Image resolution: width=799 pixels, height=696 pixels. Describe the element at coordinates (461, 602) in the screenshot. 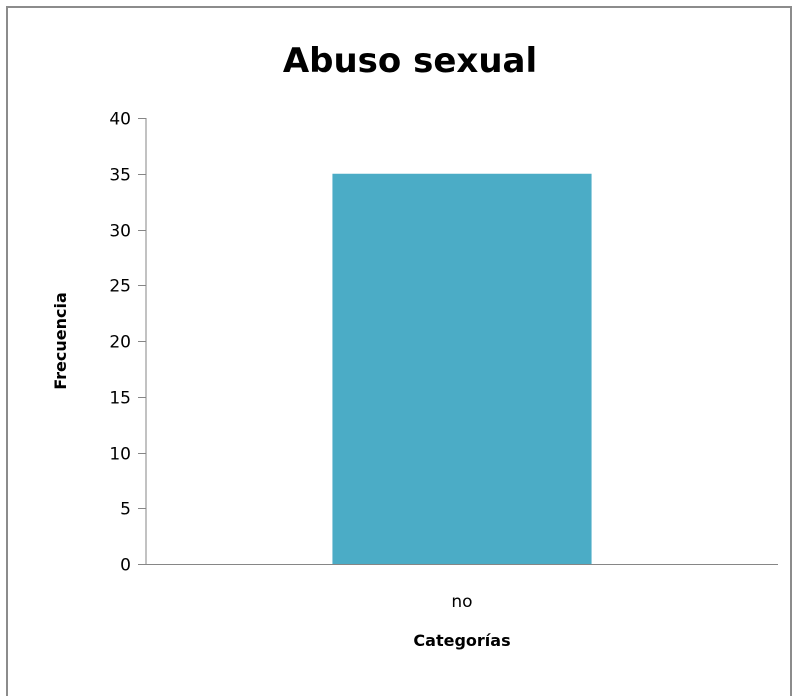

I see `x-tick-label: no` at that location.